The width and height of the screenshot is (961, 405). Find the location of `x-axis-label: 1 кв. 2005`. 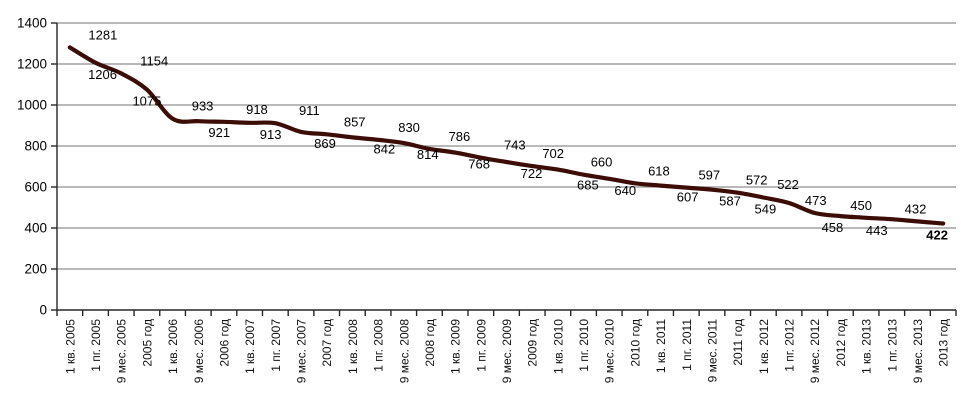

x-axis-label: 1 кв. 2005 is located at coordinates (70, 346).